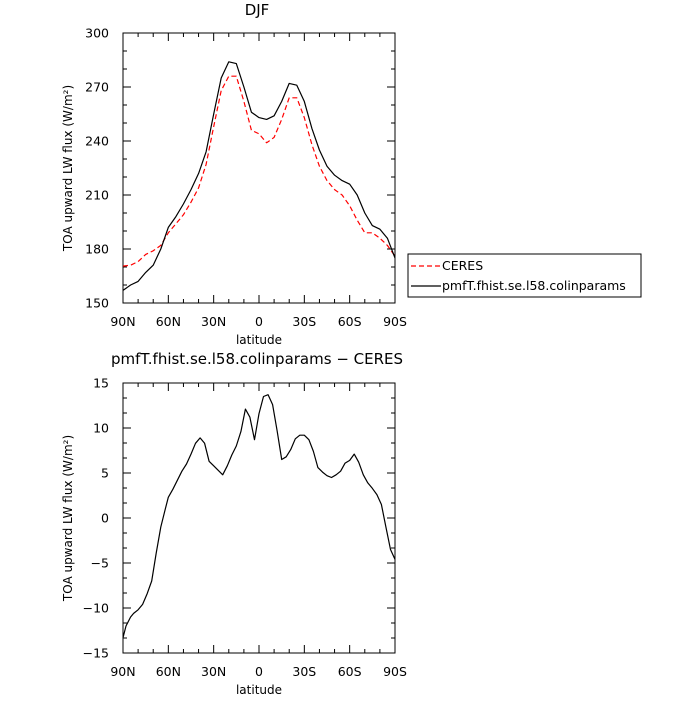 This screenshot has width=700, height=704. I want to click on flux-x-tick-label: 30S, so click(304, 321).